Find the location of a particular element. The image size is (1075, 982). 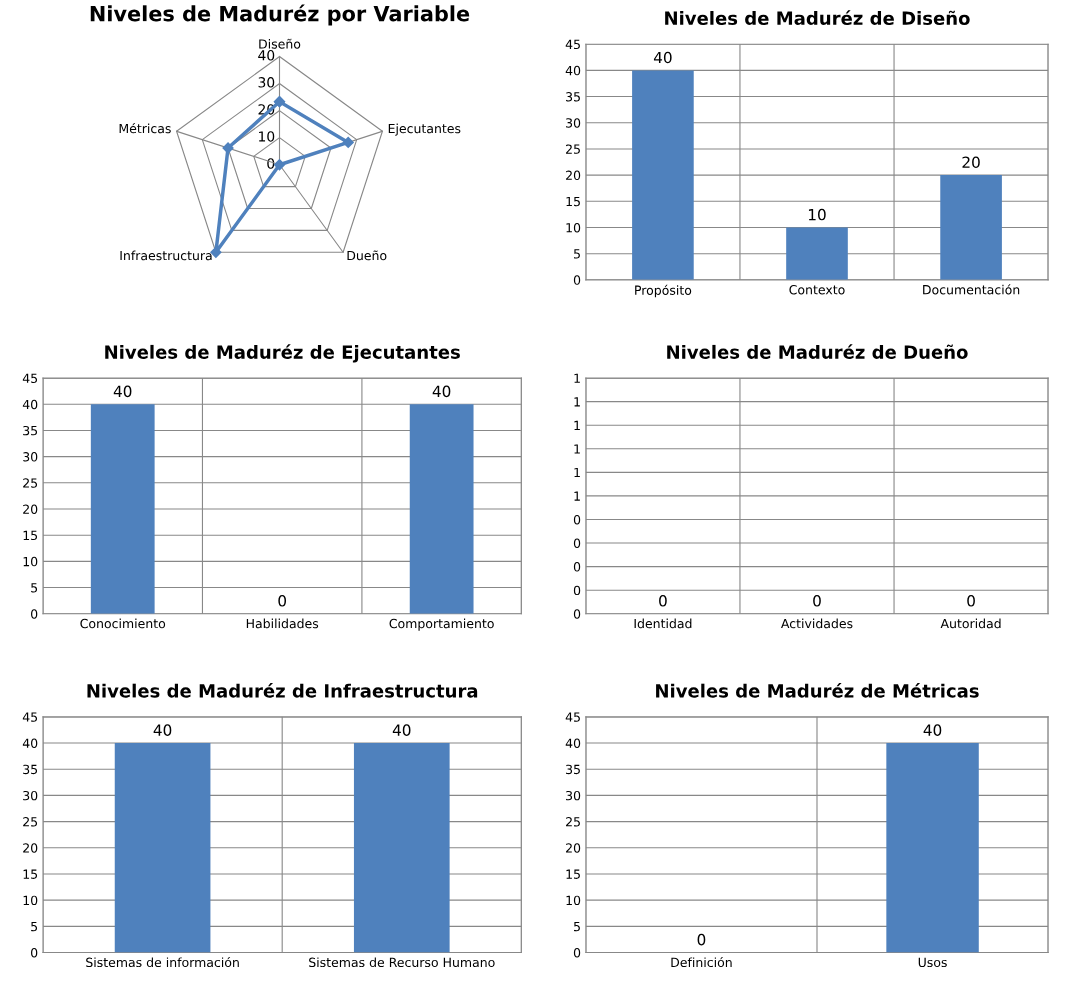

x-tick-label: Habilidades is located at coordinates (282, 623).